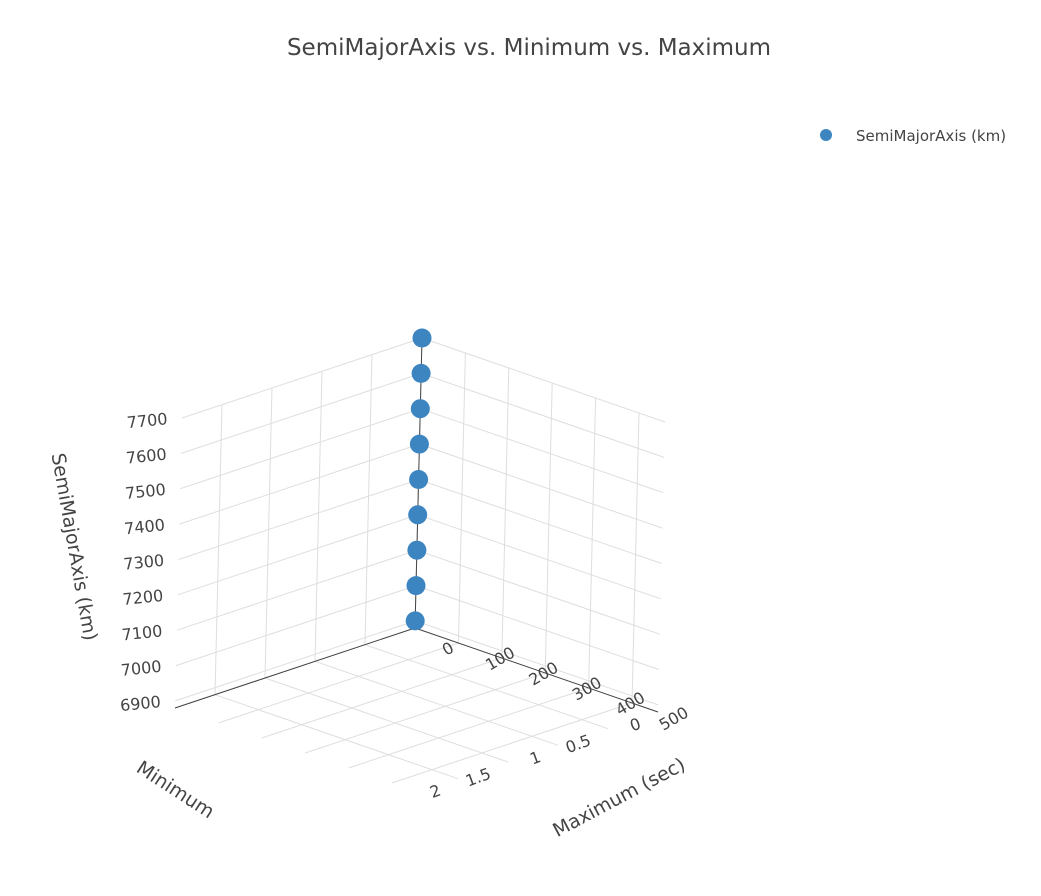 This screenshot has width=1041, height=896. Describe the element at coordinates (145, 491) in the screenshot. I see `z-tick-label: 7500` at that location.